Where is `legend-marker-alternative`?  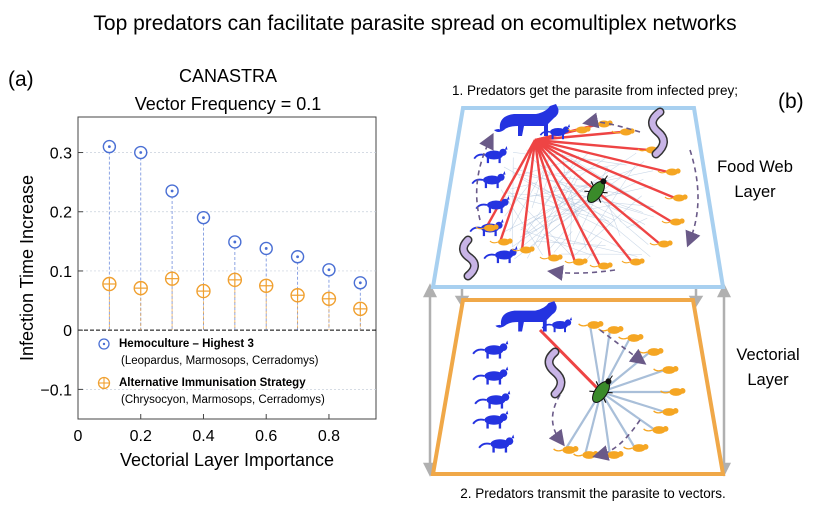
legend-marker-alternative is located at coordinates (104, 383).